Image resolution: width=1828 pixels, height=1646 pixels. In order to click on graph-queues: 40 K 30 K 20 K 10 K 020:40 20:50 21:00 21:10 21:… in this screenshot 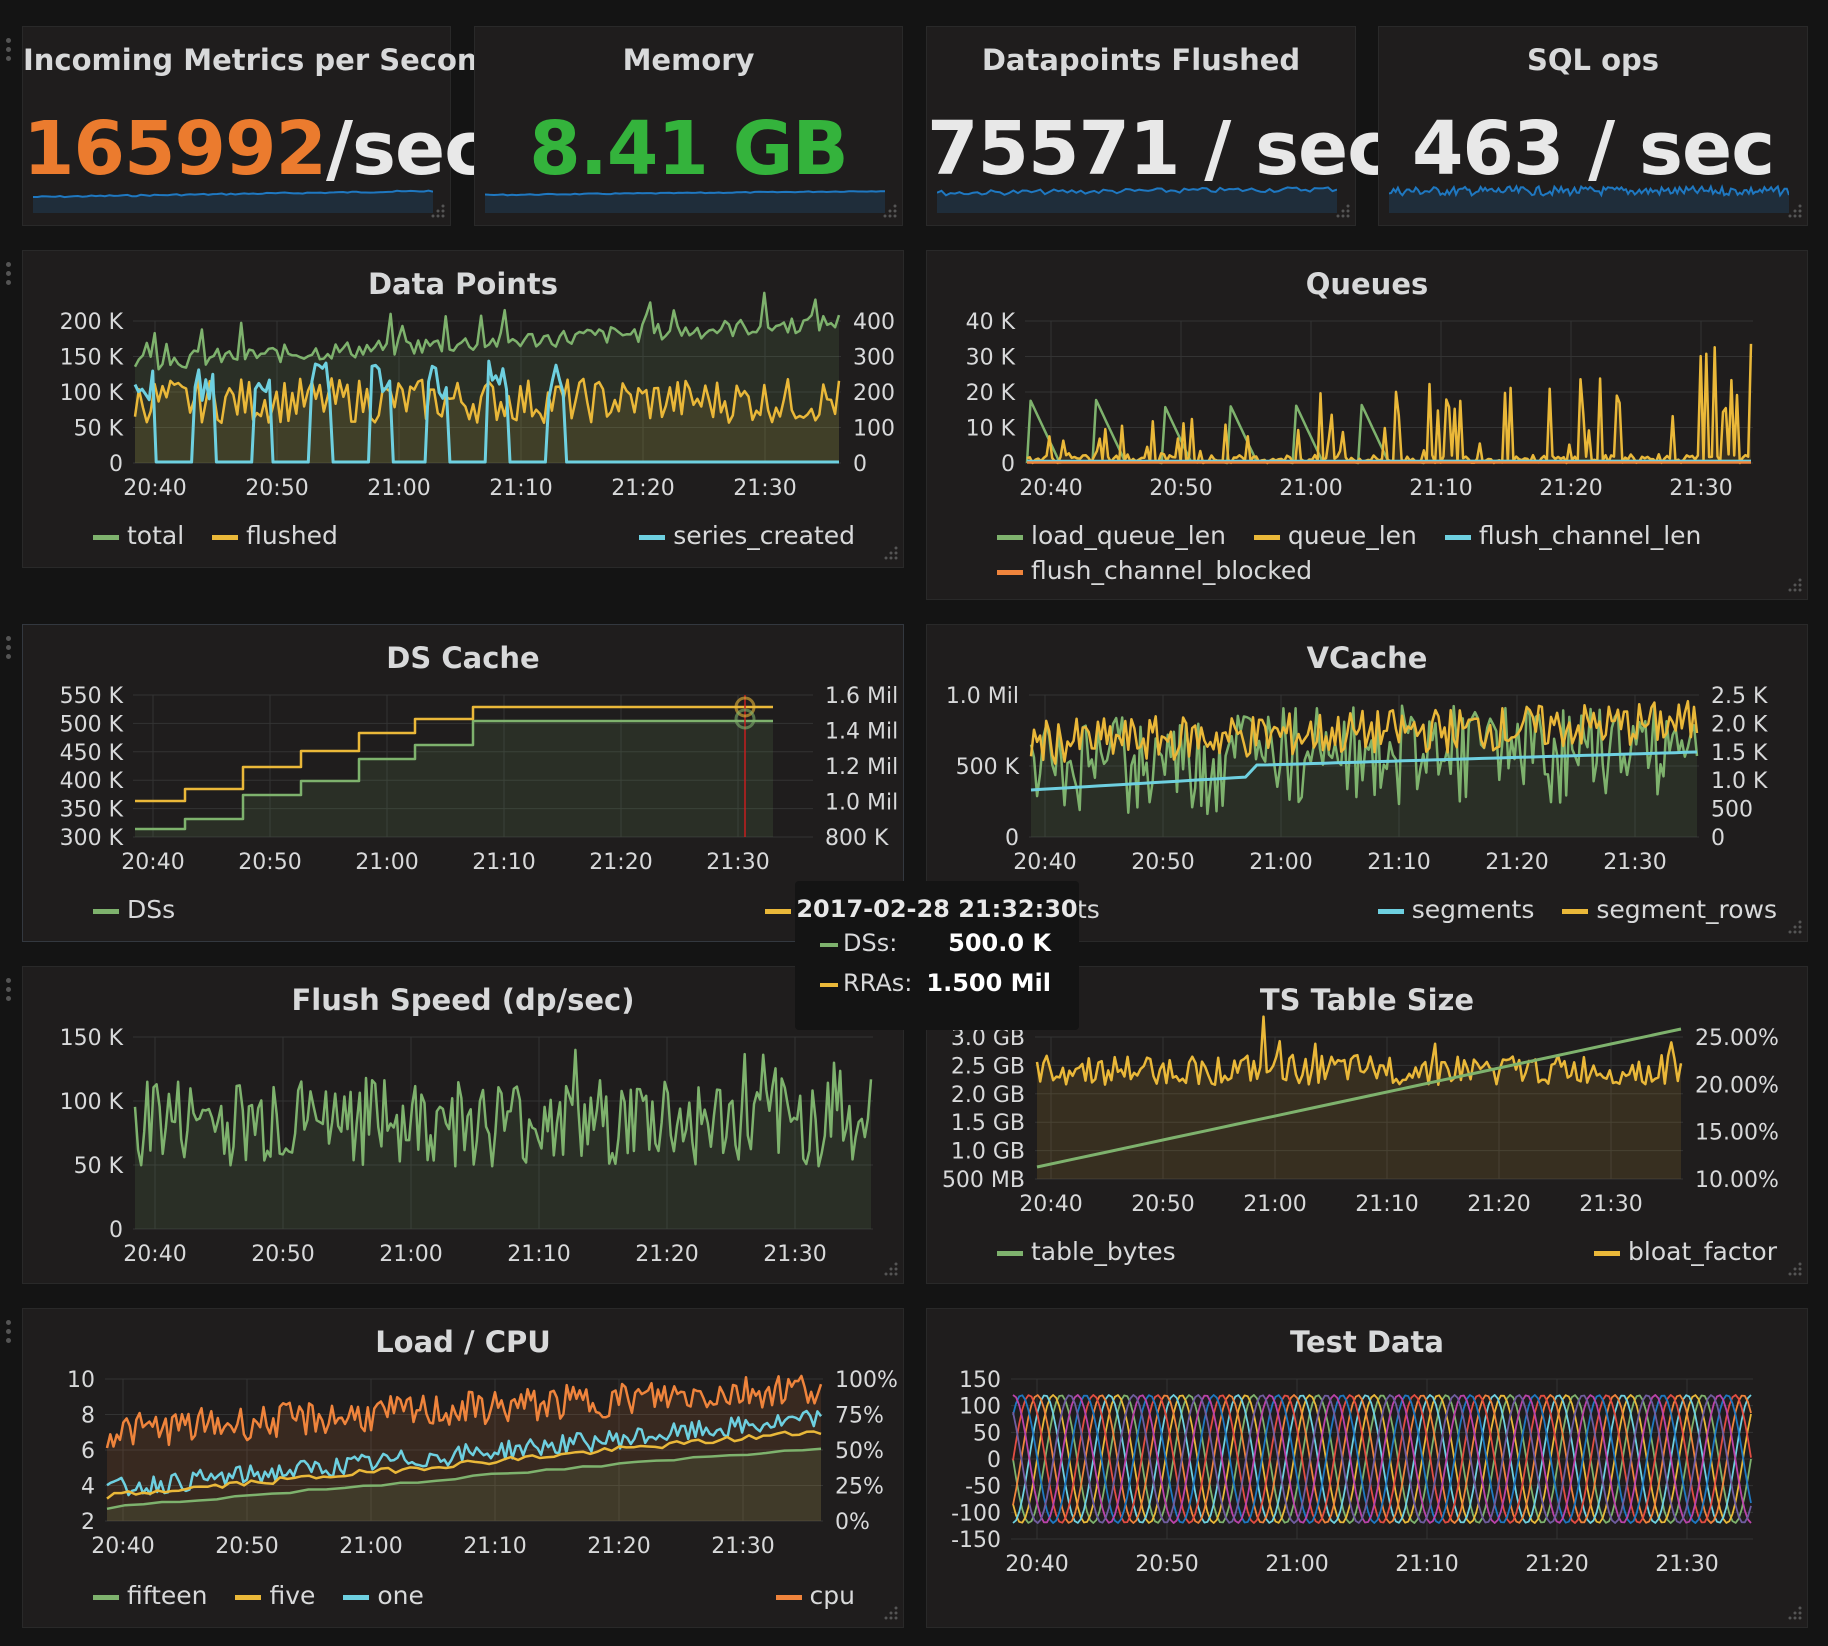, I will do `click(1359, 405)`.